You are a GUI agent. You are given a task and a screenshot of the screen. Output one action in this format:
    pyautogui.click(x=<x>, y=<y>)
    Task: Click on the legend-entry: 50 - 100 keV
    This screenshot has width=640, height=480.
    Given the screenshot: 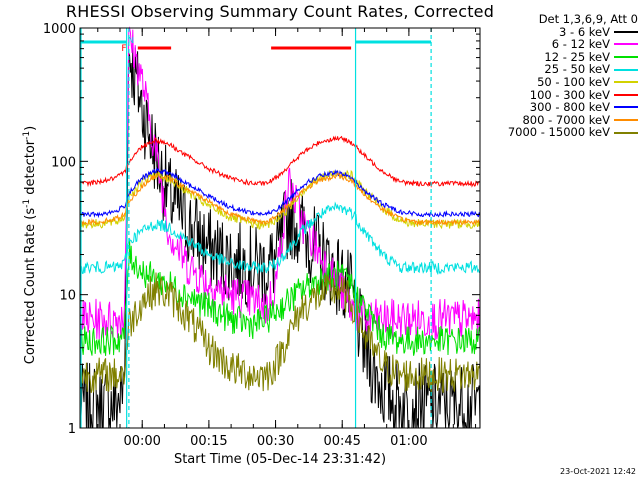 What is the action you would take?
    pyautogui.click(x=558, y=82)
    